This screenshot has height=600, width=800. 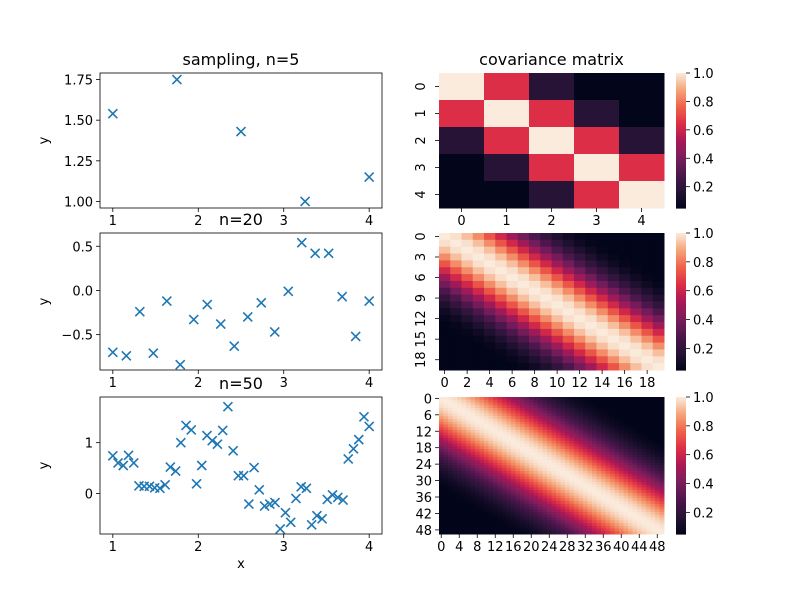 I want to click on x-tick-label: 20, so click(x=531, y=547).